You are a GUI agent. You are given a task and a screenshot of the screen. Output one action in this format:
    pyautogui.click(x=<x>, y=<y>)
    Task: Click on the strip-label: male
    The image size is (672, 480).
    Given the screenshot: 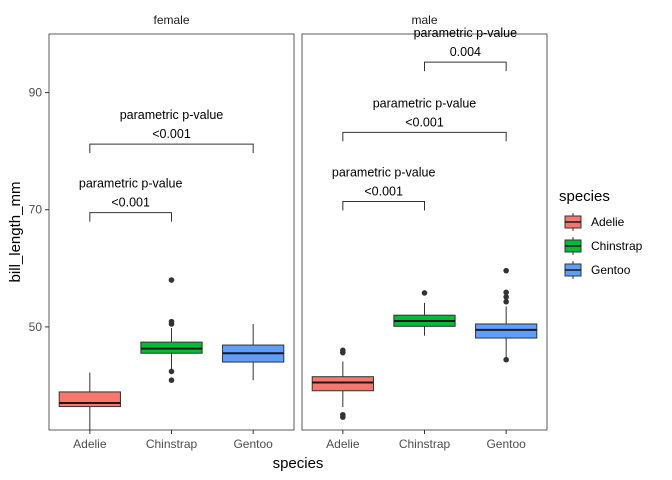 What is the action you would take?
    pyautogui.click(x=424, y=20)
    